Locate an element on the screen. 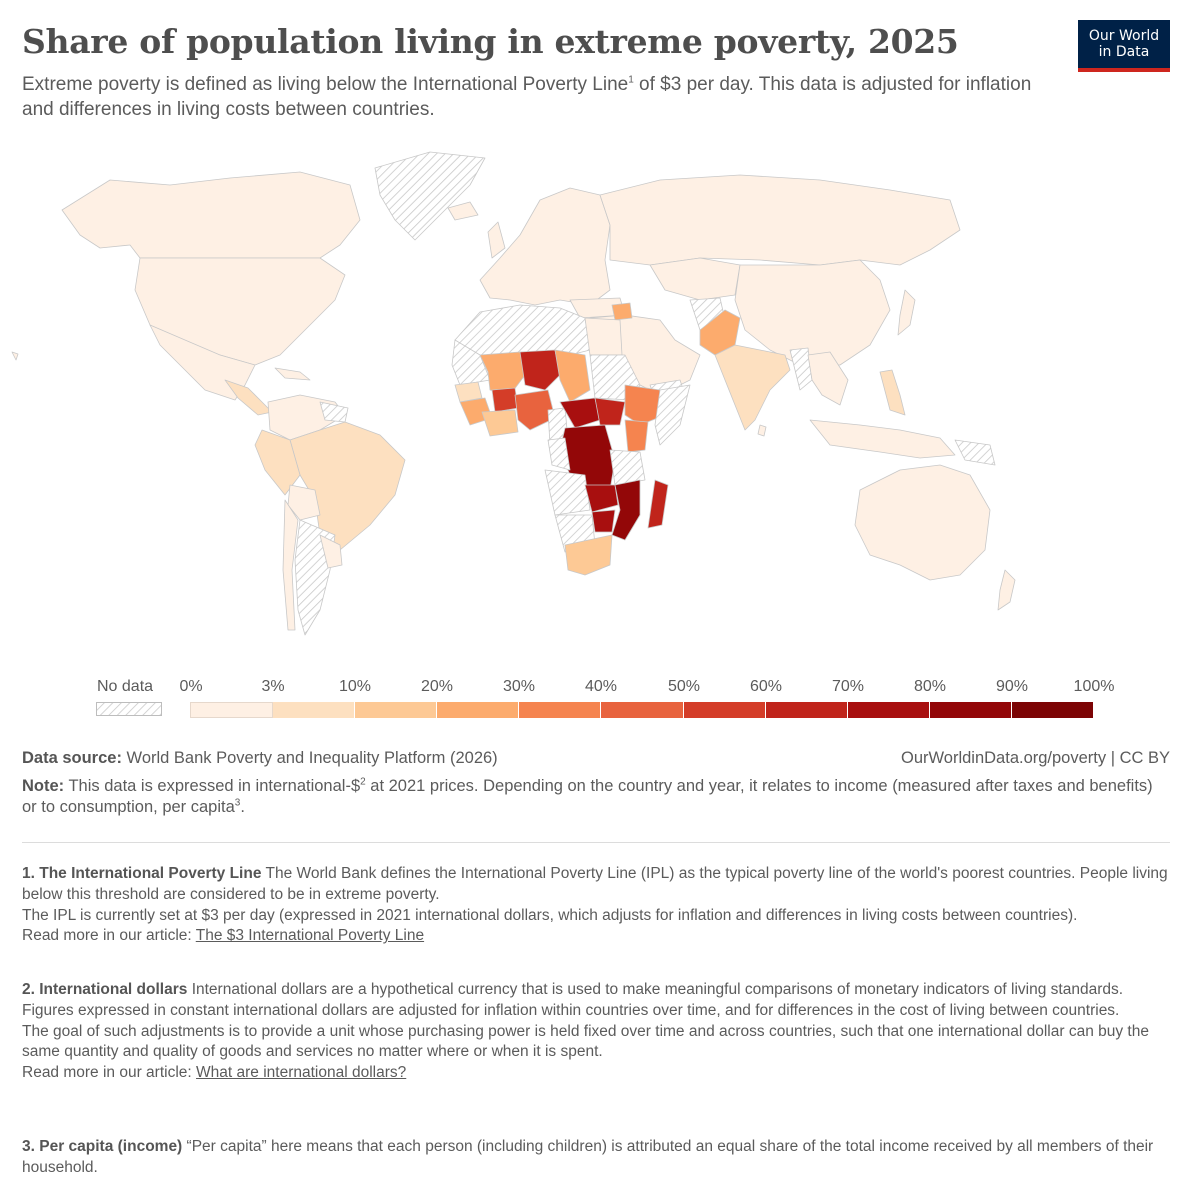 The image size is (1192, 1200). legend-tick-label: 40% is located at coordinates (601, 686).